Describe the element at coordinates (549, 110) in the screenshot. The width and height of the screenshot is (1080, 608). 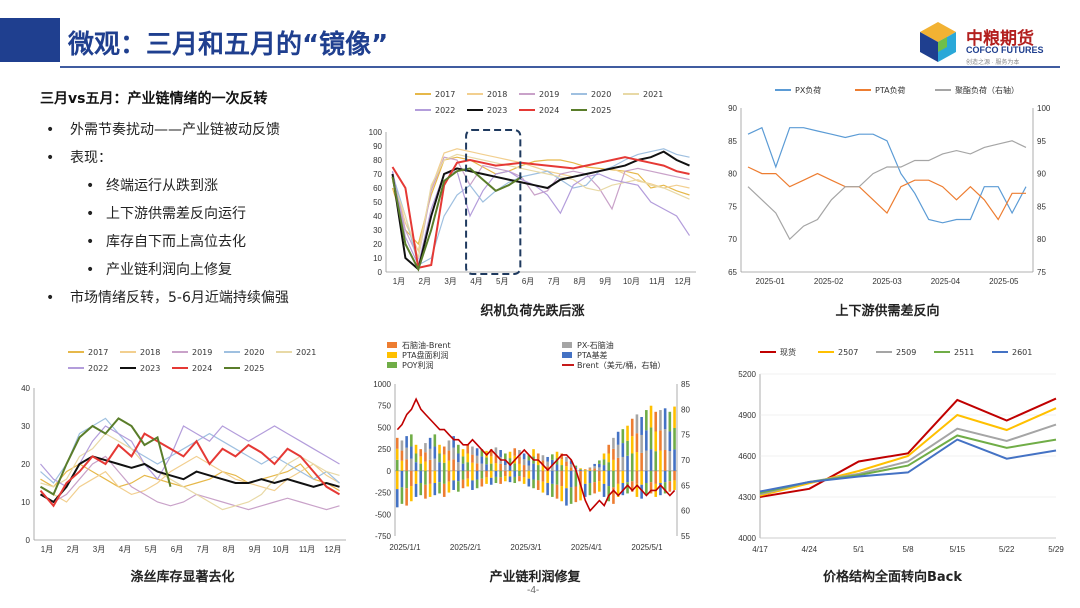
I see `legend-label: 2024` at that location.